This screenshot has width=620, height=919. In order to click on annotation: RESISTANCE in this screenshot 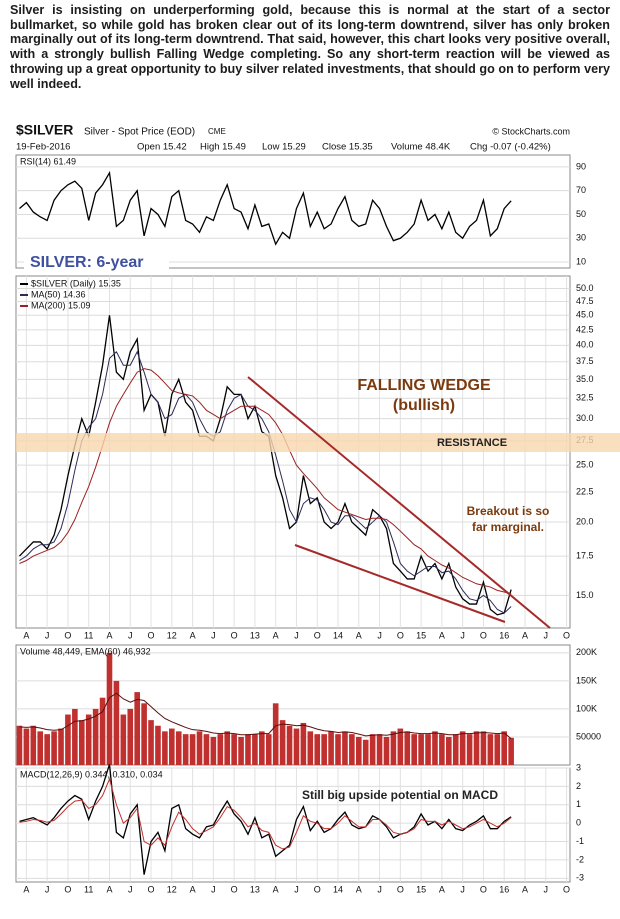, I will do `click(472, 443)`.